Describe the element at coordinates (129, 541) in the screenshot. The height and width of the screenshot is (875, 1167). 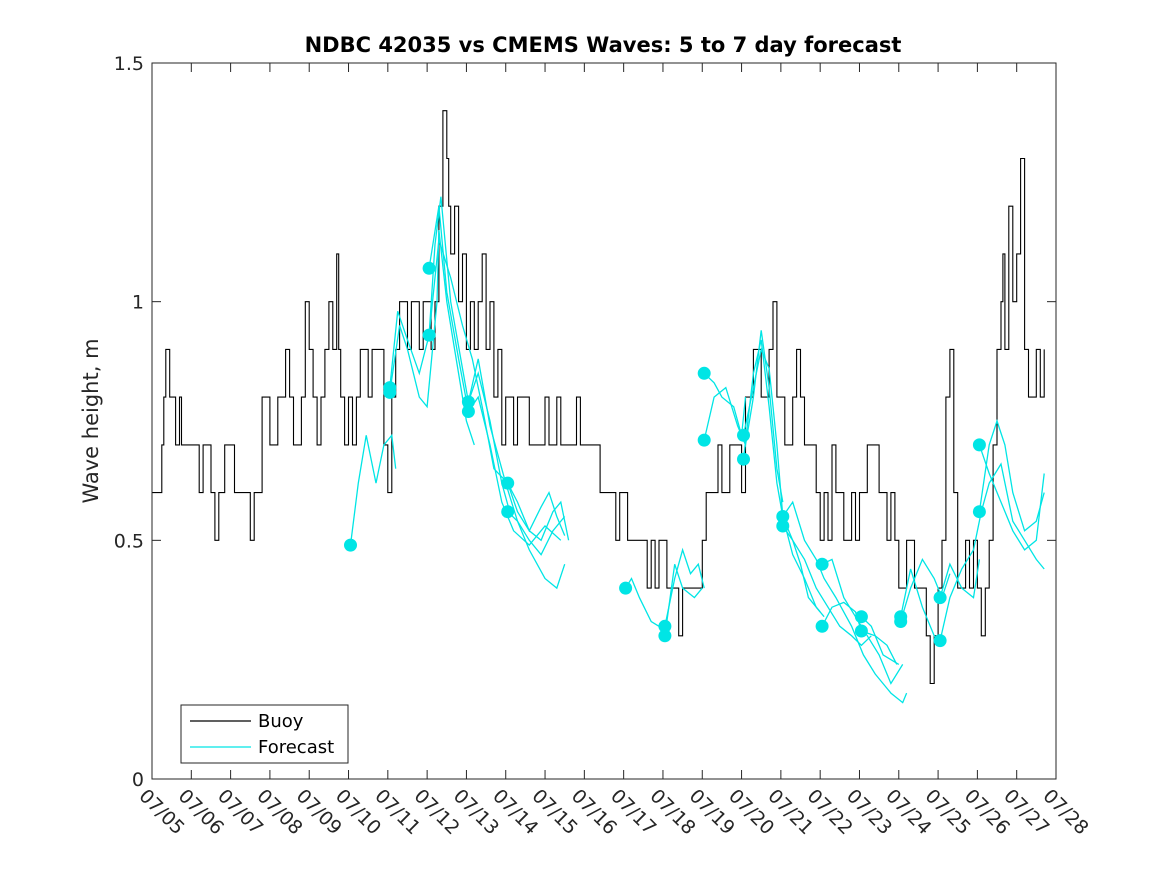
I see `y-tick-label: 0.5` at that location.